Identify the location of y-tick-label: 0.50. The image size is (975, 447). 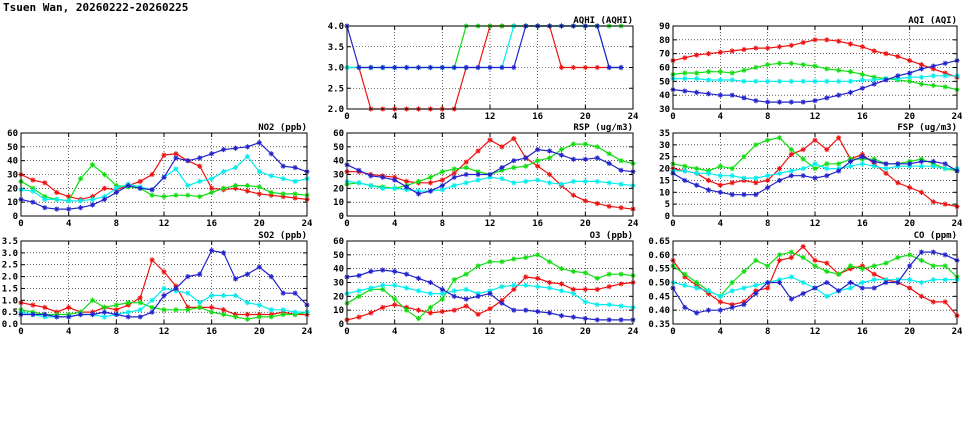
(659, 284).